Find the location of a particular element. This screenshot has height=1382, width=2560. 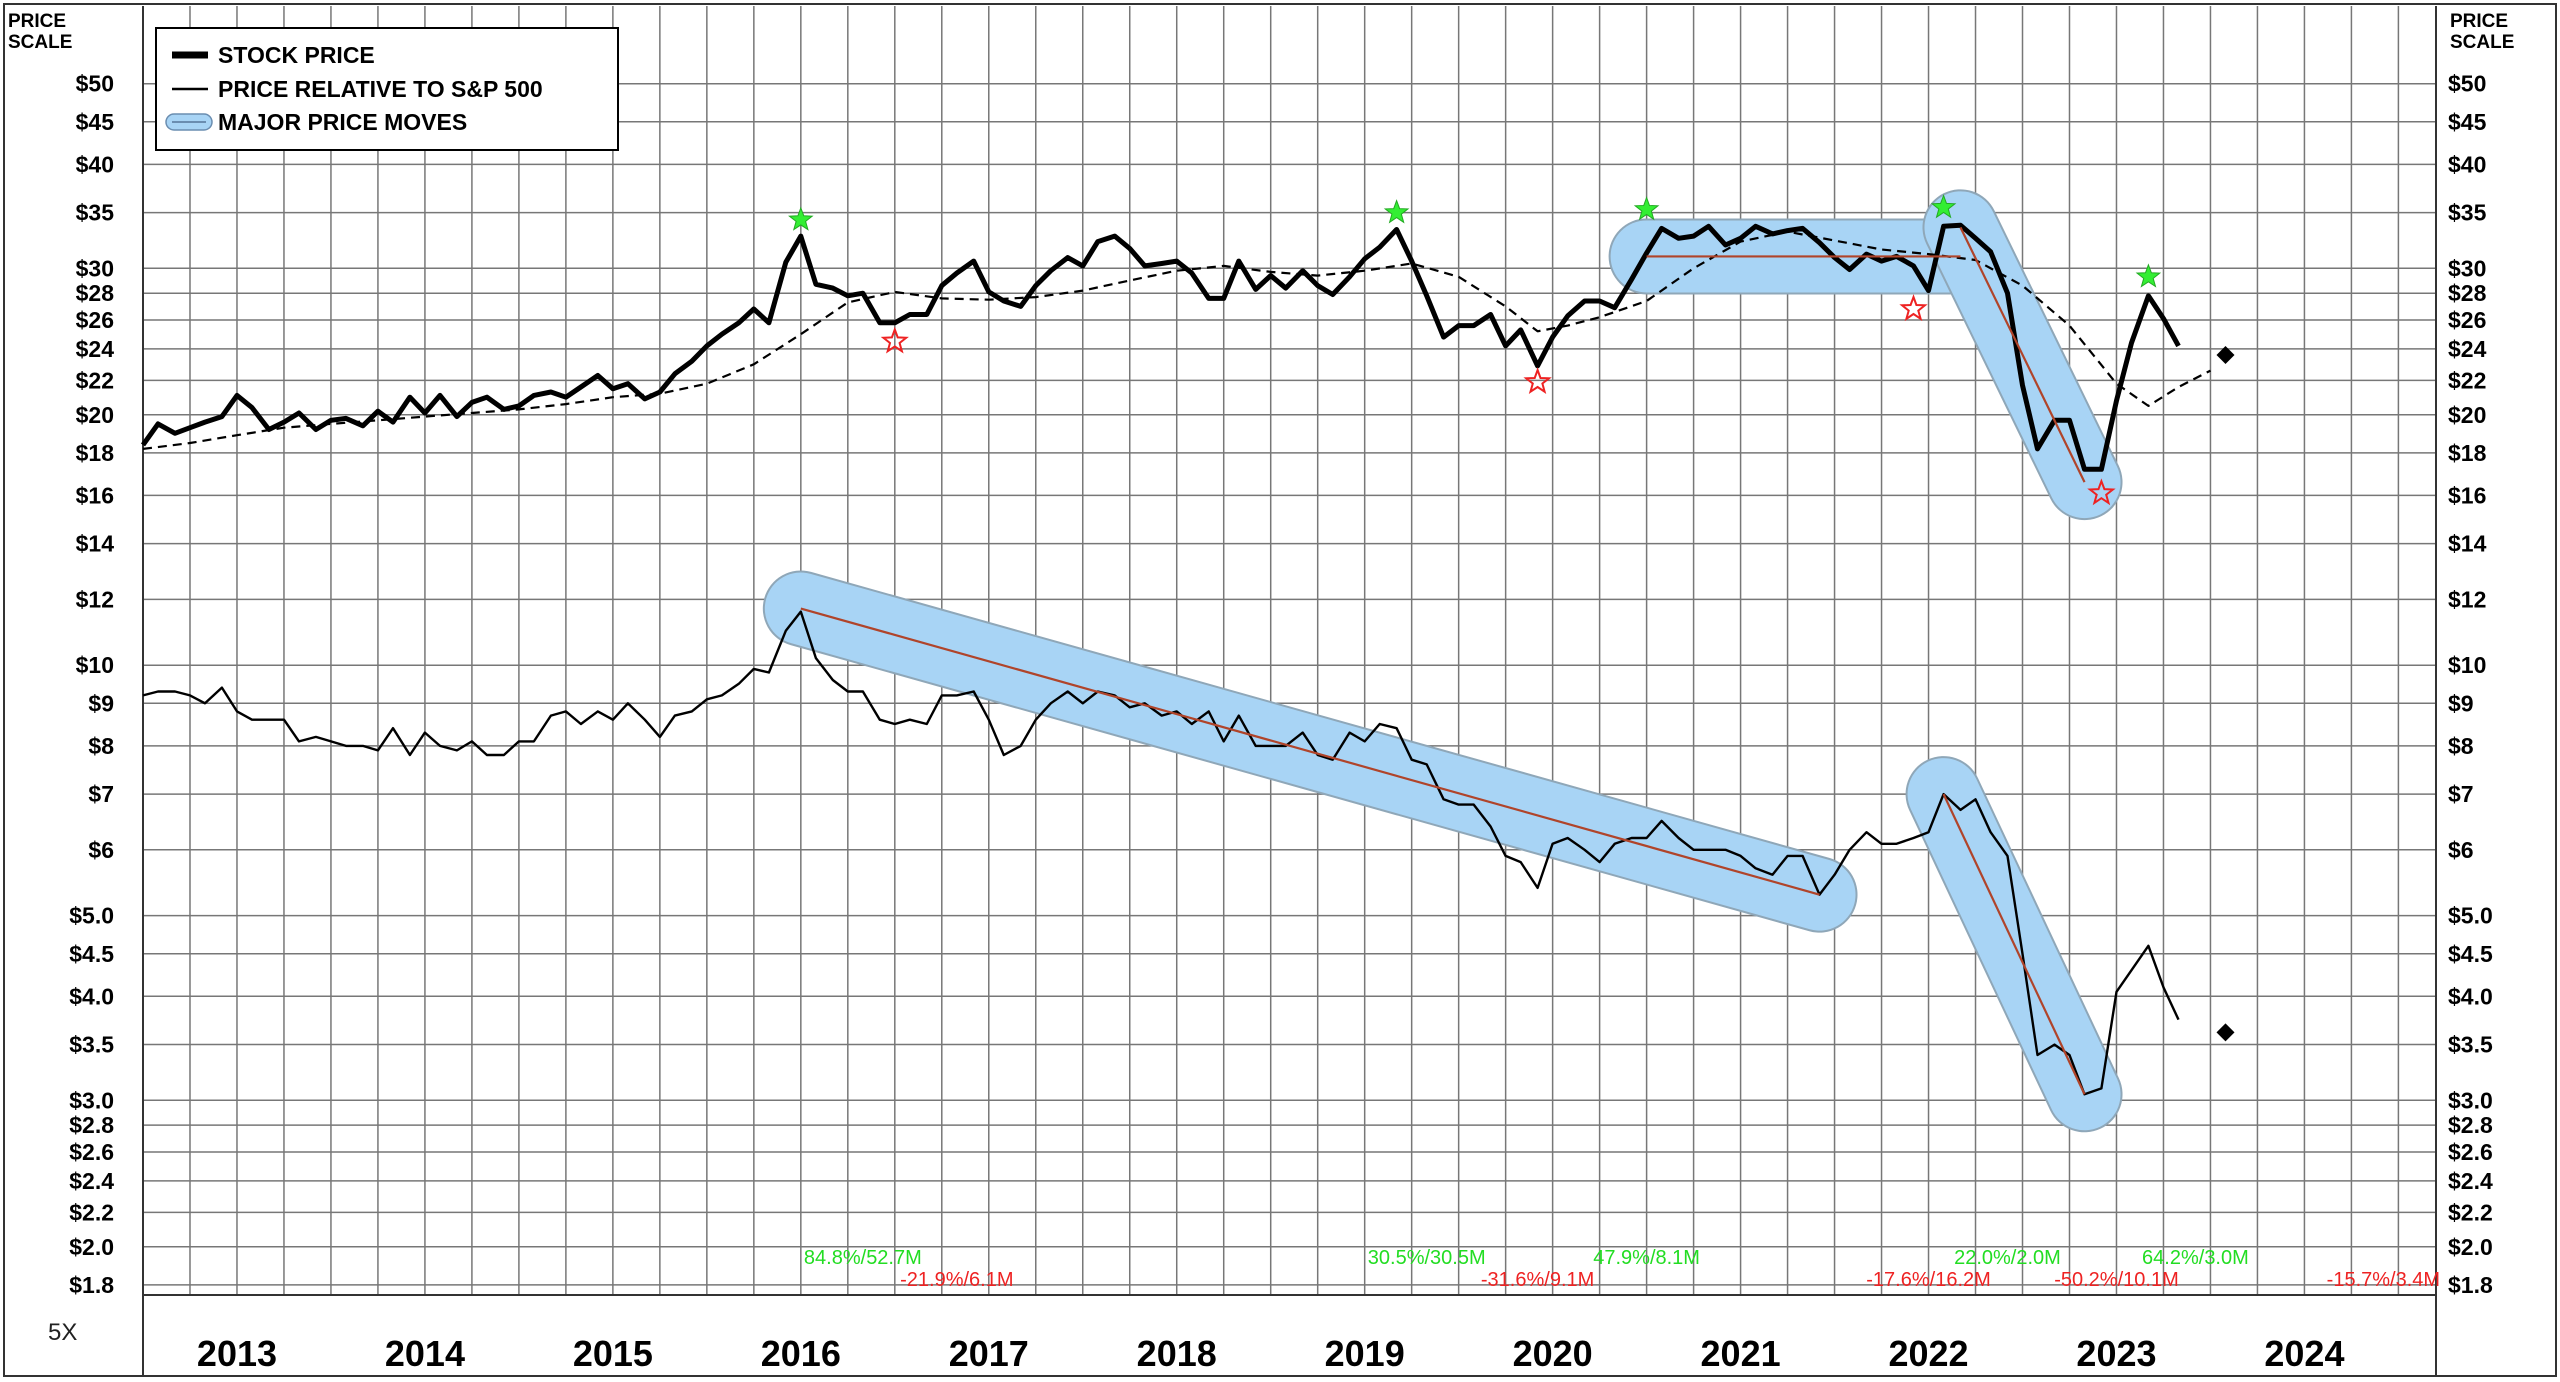

price-tick-label-right: $2.4 is located at coordinates (2470, 1181).